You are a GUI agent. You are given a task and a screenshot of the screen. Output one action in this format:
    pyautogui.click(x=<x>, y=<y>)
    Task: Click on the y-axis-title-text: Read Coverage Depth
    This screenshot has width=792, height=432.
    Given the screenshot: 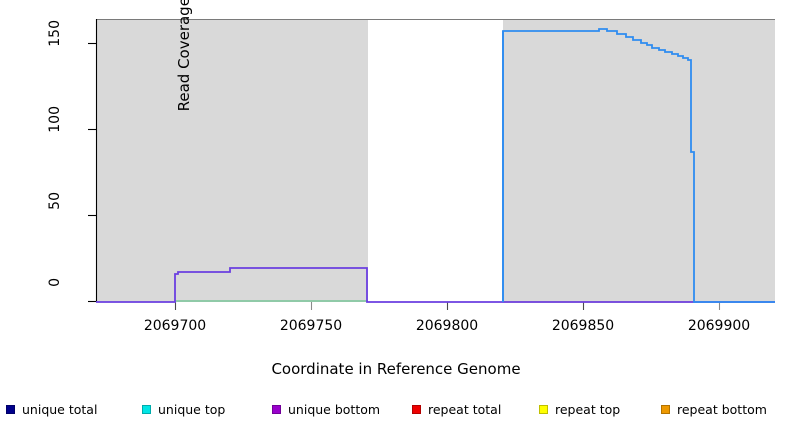 What is the action you would take?
    pyautogui.click(x=184, y=56)
    